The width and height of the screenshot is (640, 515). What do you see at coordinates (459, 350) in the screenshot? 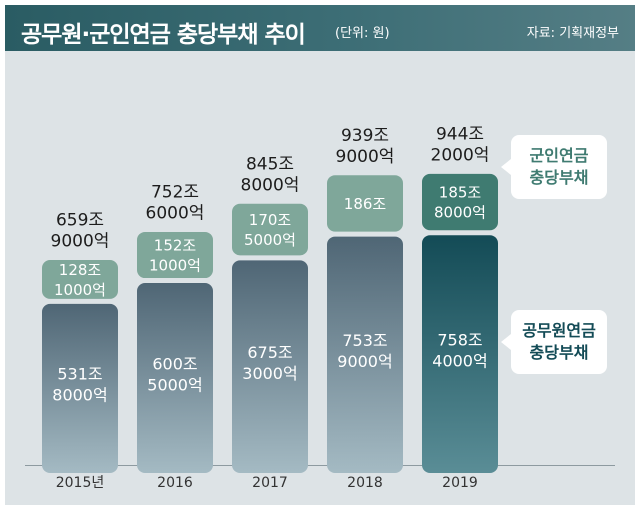
I see `label-civil-4: 758조 4000억` at bounding box center [459, 350].